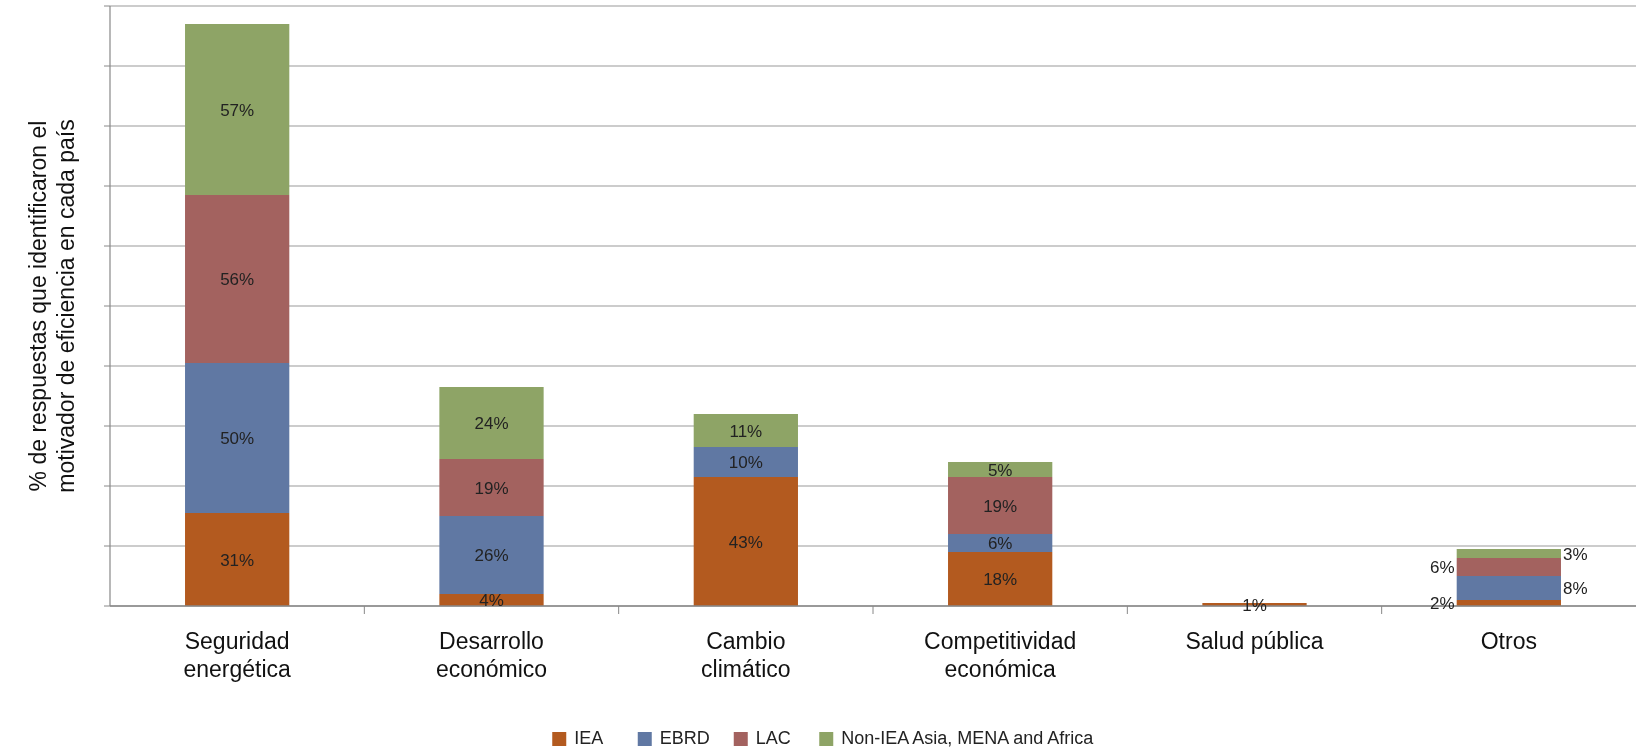  What do you see at coordinates (1575, 588) in the screenshot?
I see `data-label: 8%` at bounding box center [1575, 588].